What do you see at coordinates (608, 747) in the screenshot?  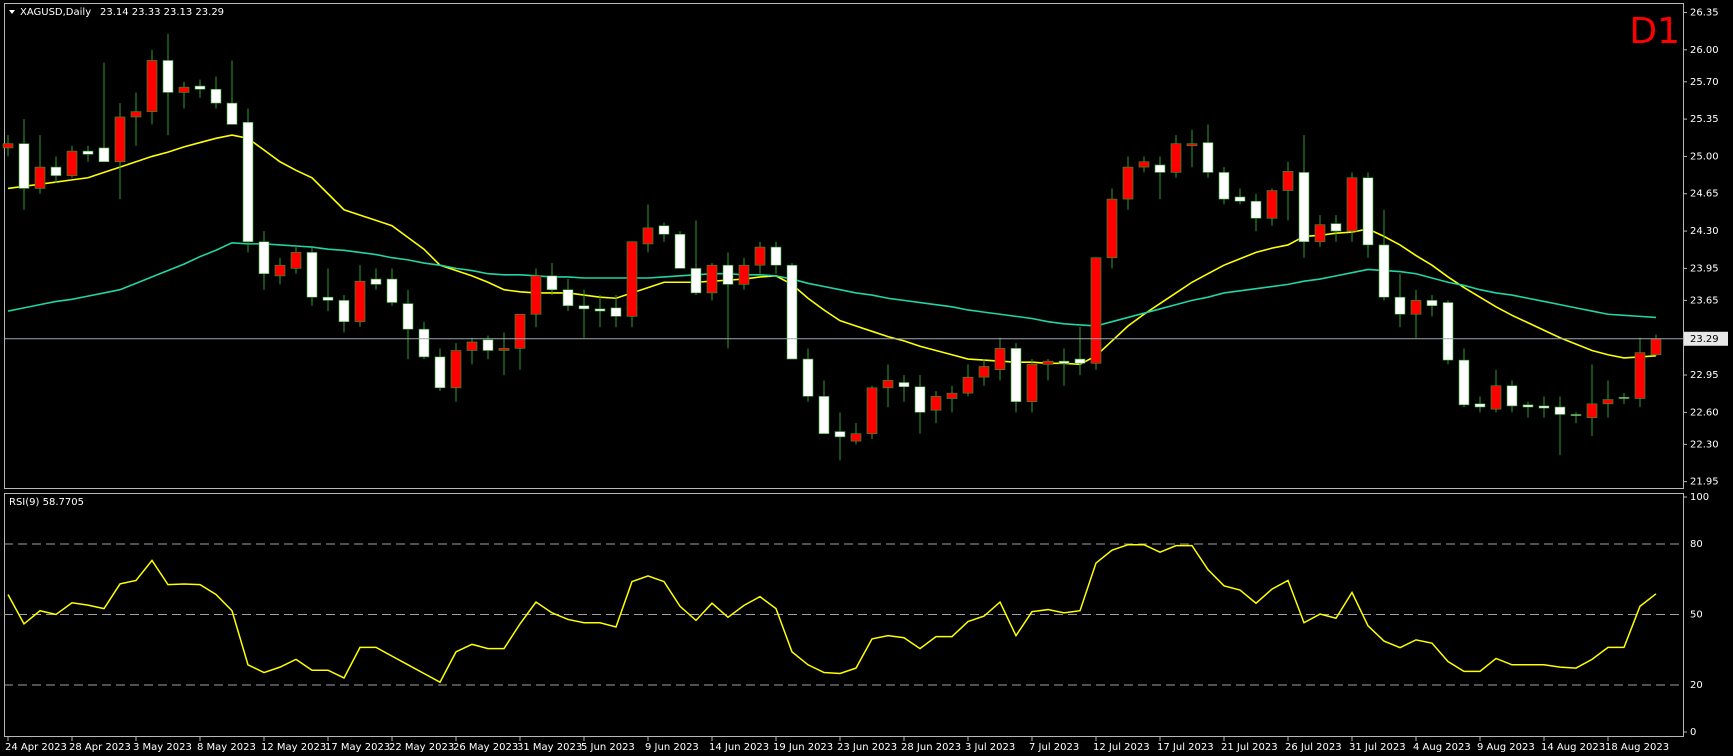 I see `x-tick-label: 5 Jun 2023` at bounding box center [608, 747].